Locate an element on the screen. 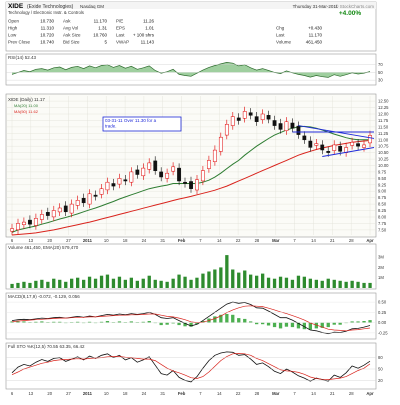 Image resolution: width=400 pixels, height=405 pixels. quote-value: 10.740 is located at coordinates (47, 42).